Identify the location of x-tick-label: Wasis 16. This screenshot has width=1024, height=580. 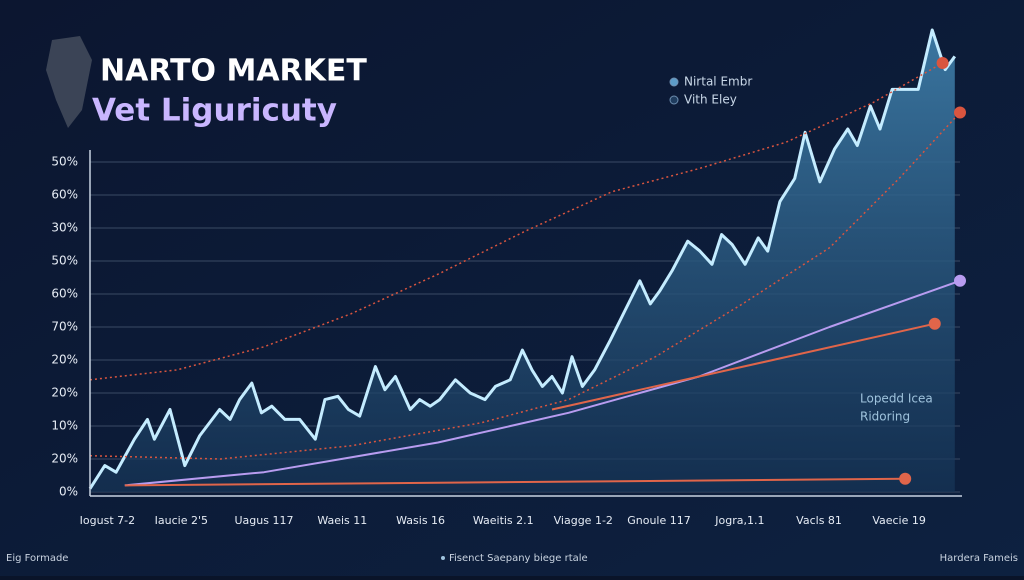
(420, 520).